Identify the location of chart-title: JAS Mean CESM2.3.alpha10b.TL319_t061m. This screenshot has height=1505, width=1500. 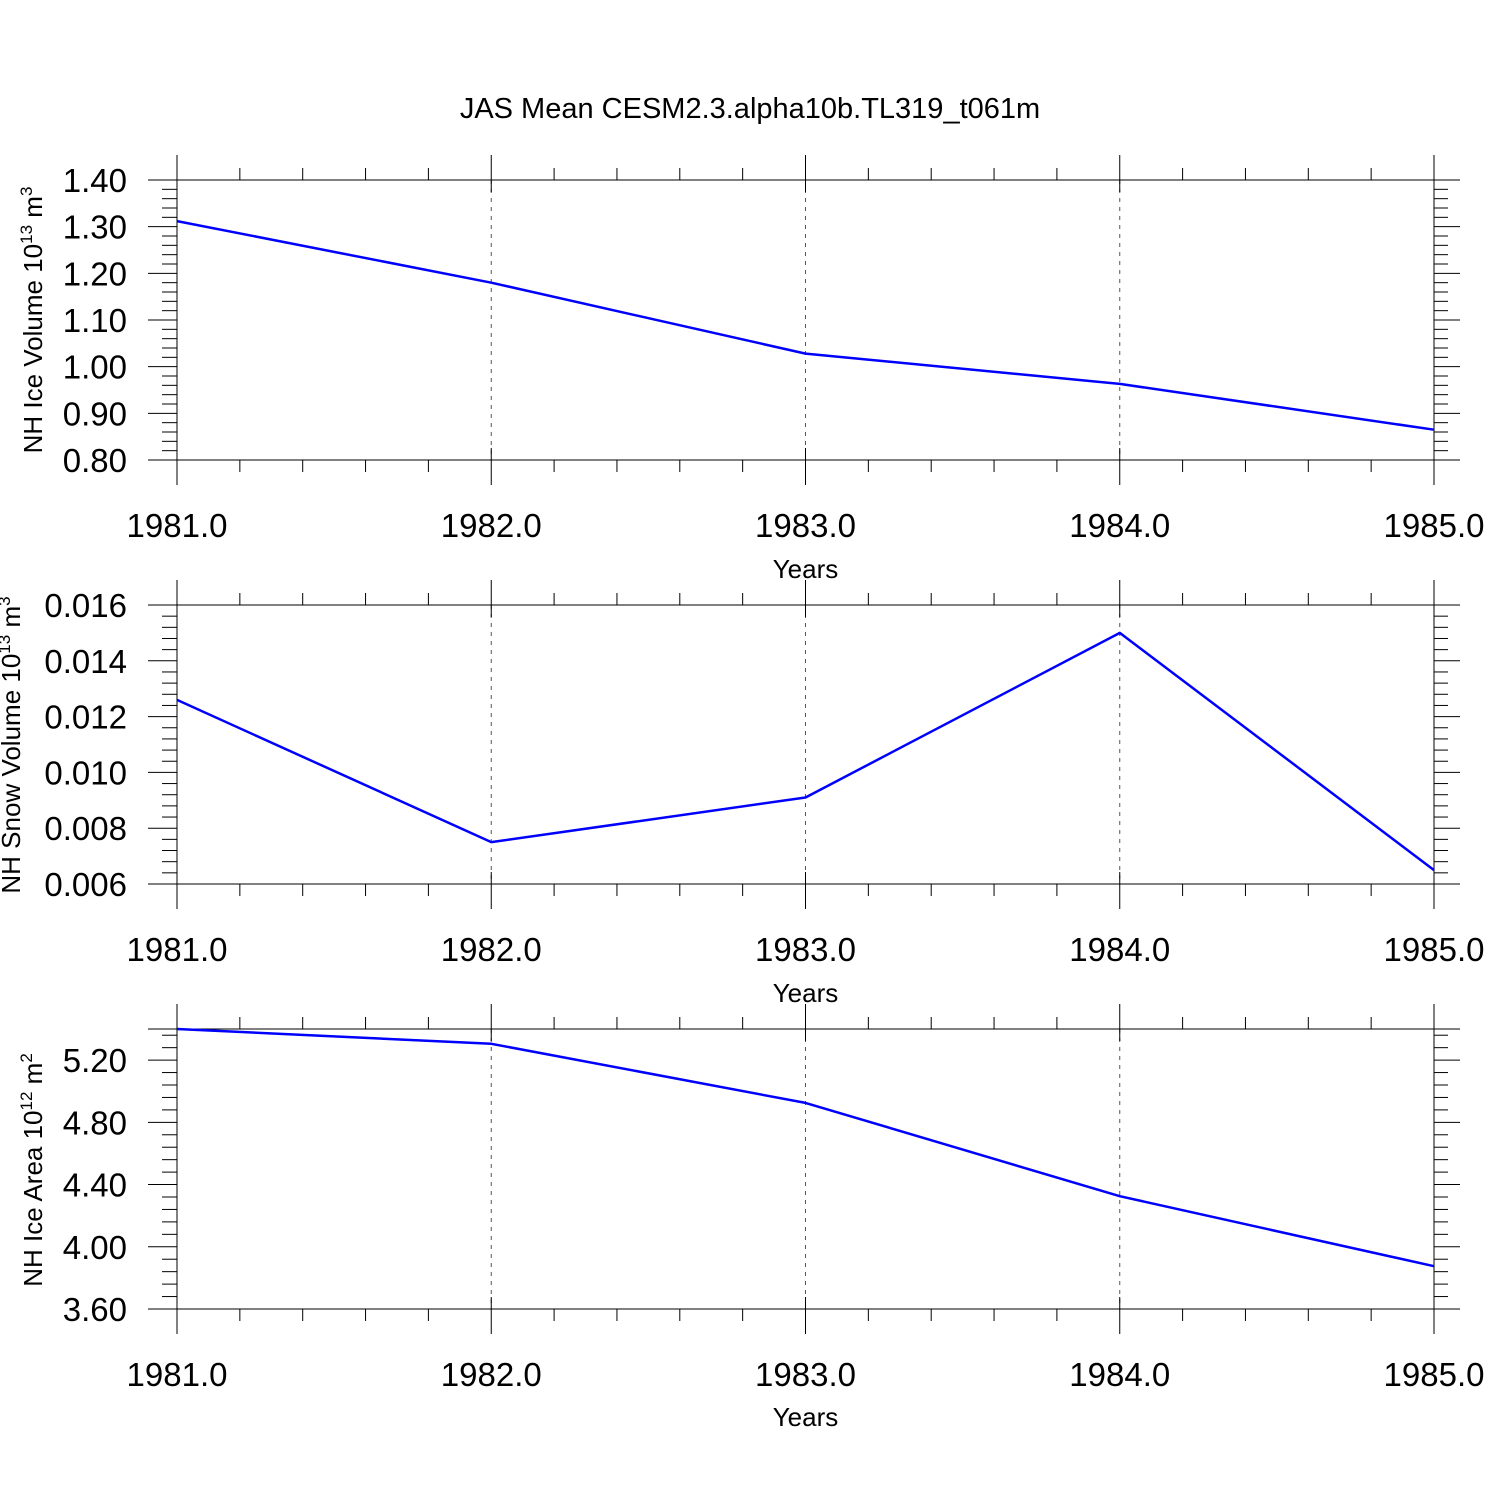
(750, 109).